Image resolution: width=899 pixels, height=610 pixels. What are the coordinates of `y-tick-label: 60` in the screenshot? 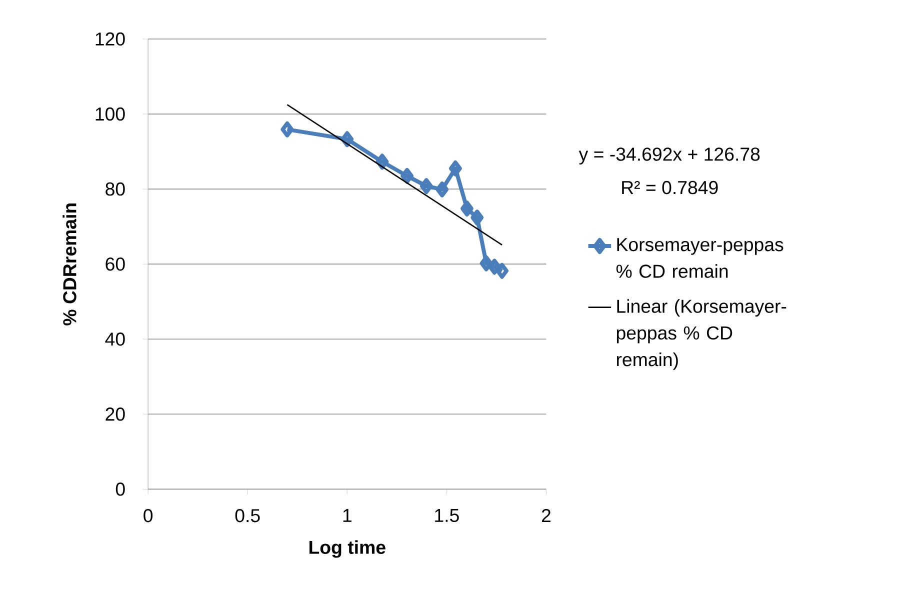 It's located at (115, 264).